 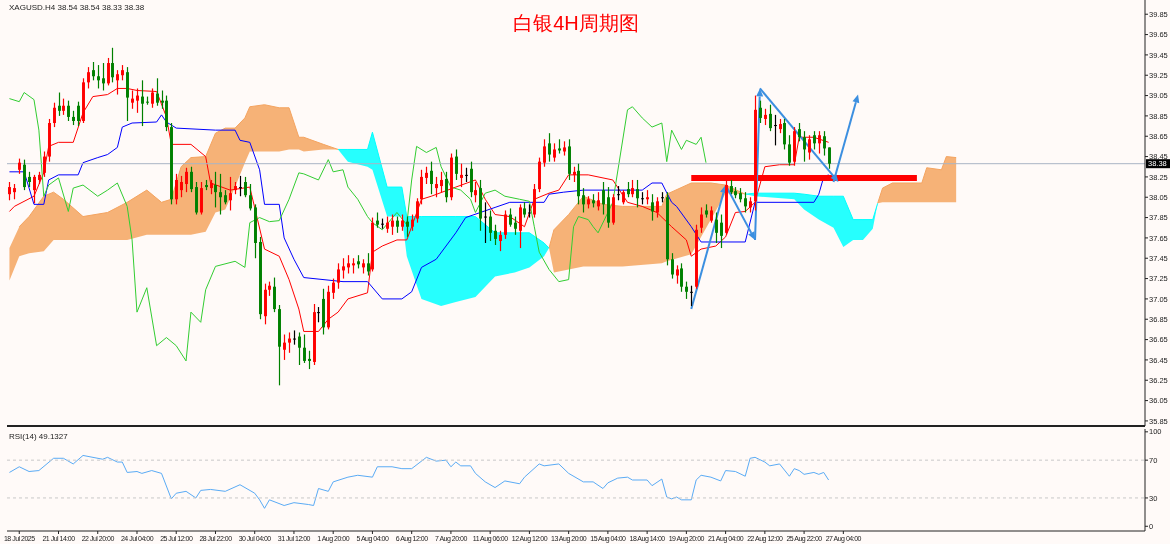 What do you see at coordinates (39, 436) in the screenshot?
I see `chart-title: RSI(14) 49.1327` at bounding box center [39, 436].